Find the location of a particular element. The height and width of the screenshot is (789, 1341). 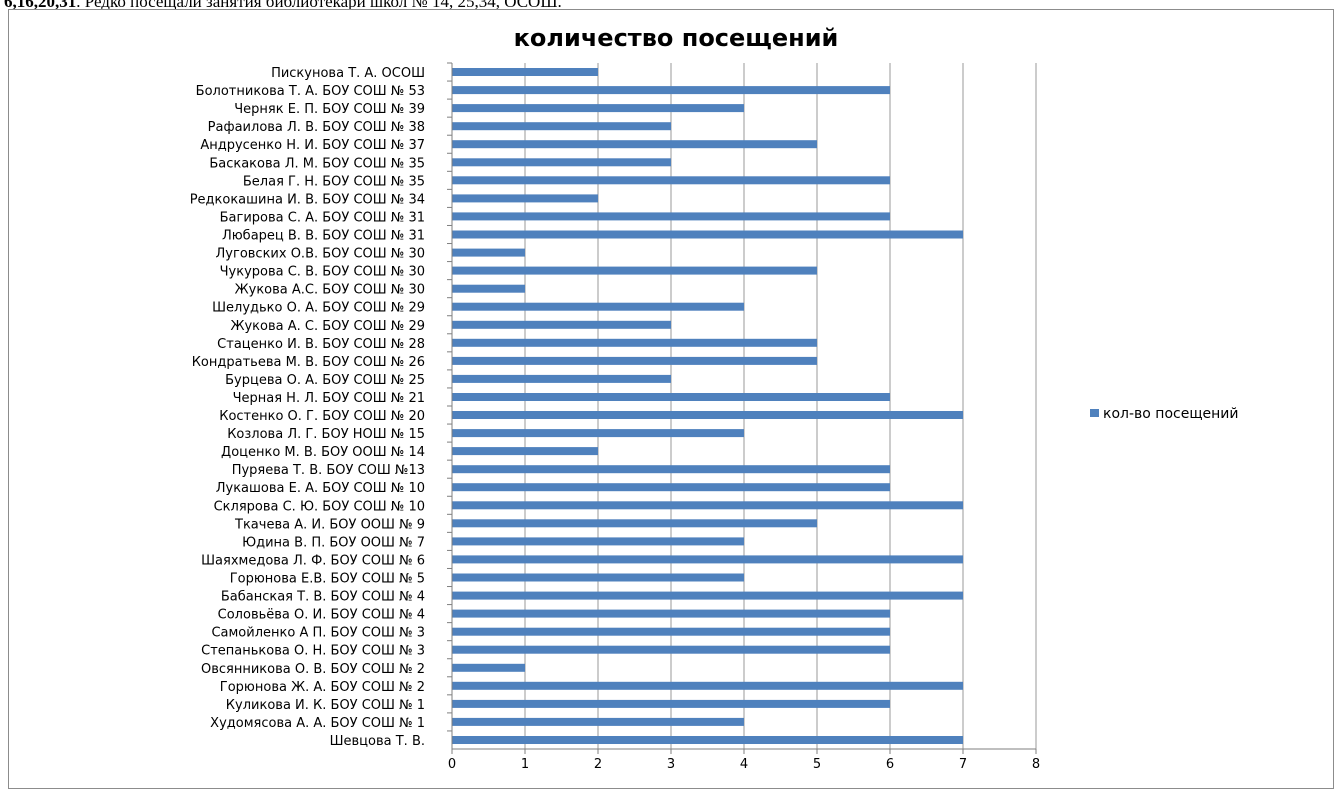

category-label: Пискунова Т. А. ОСОШ is located at coordinates (348, 73).